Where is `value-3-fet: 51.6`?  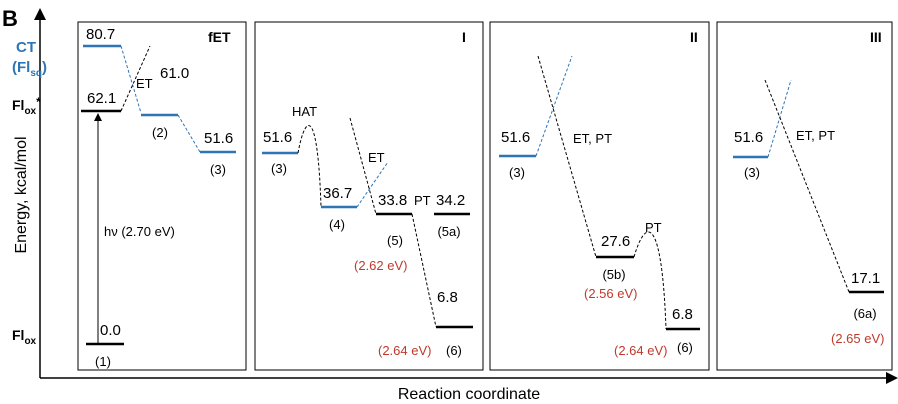 value-3-fet: 51.6 is located at coordinates (218, 138).